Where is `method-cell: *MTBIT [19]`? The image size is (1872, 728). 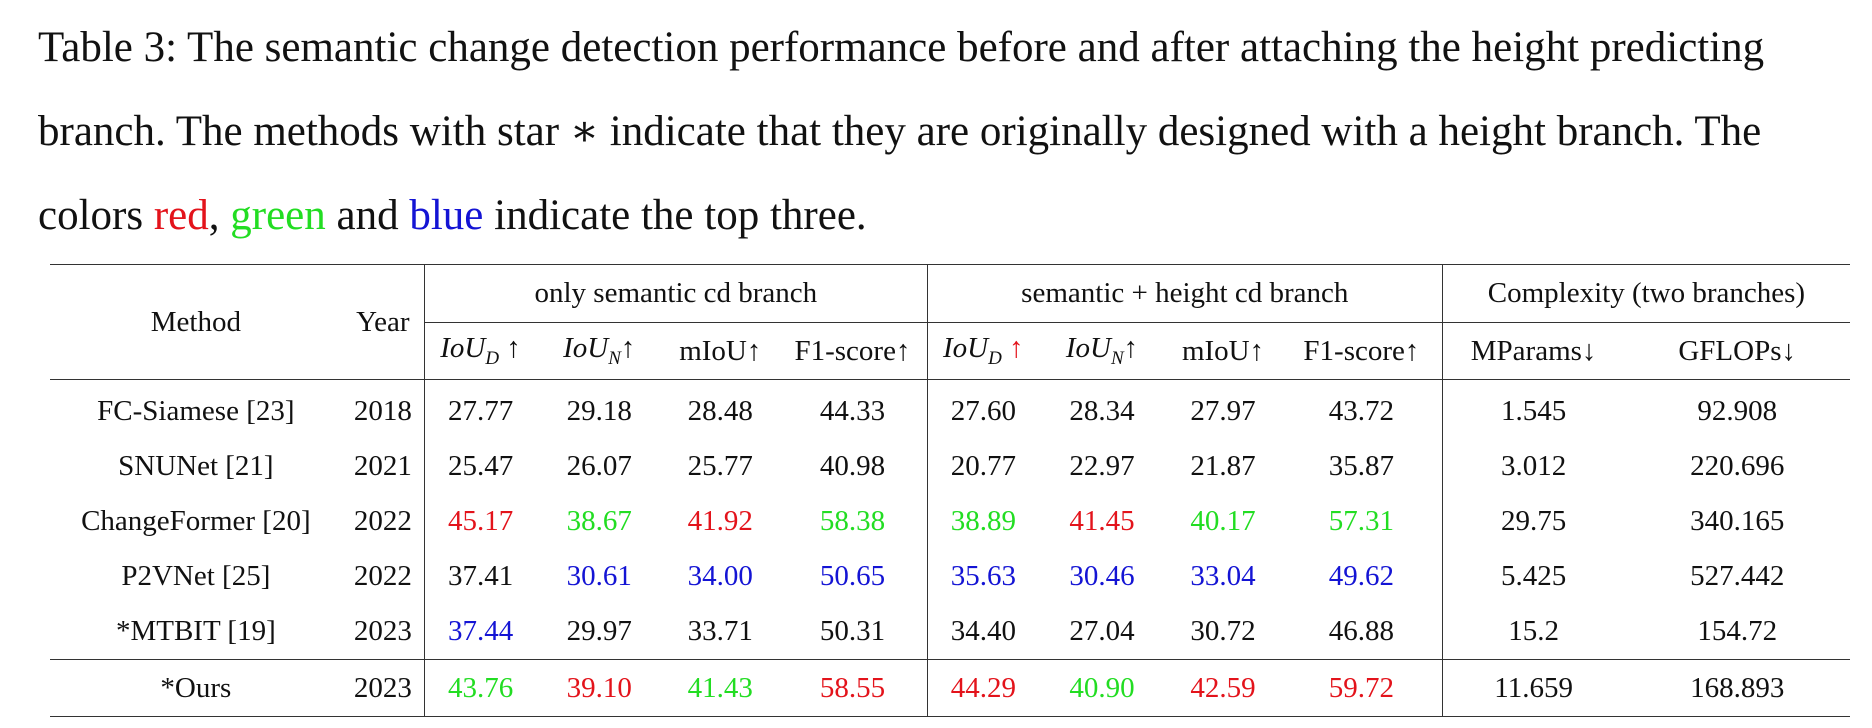
method-cell: *MTBIT [19] is located at coordinates (195, 631).